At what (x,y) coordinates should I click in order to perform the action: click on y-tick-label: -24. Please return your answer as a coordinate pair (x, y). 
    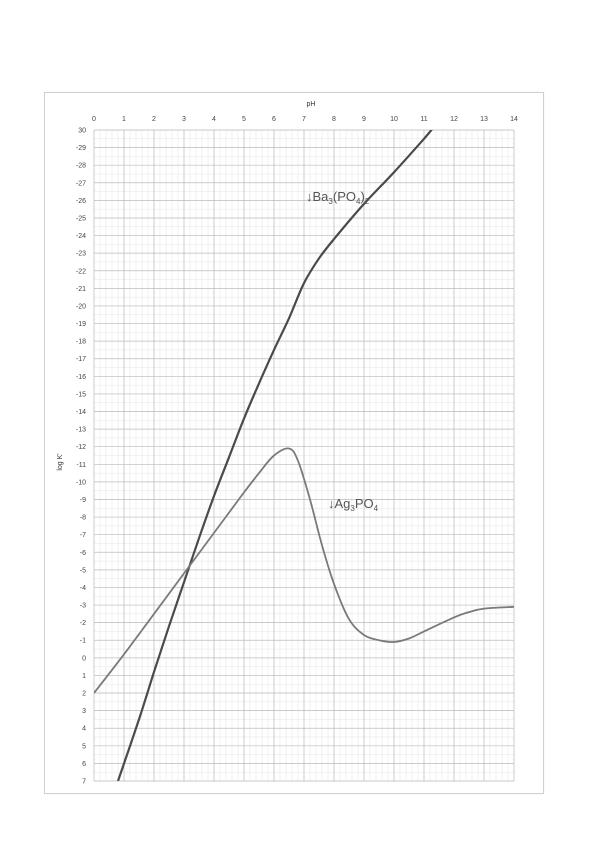
    Looking at the image, I should click on (81, 236).